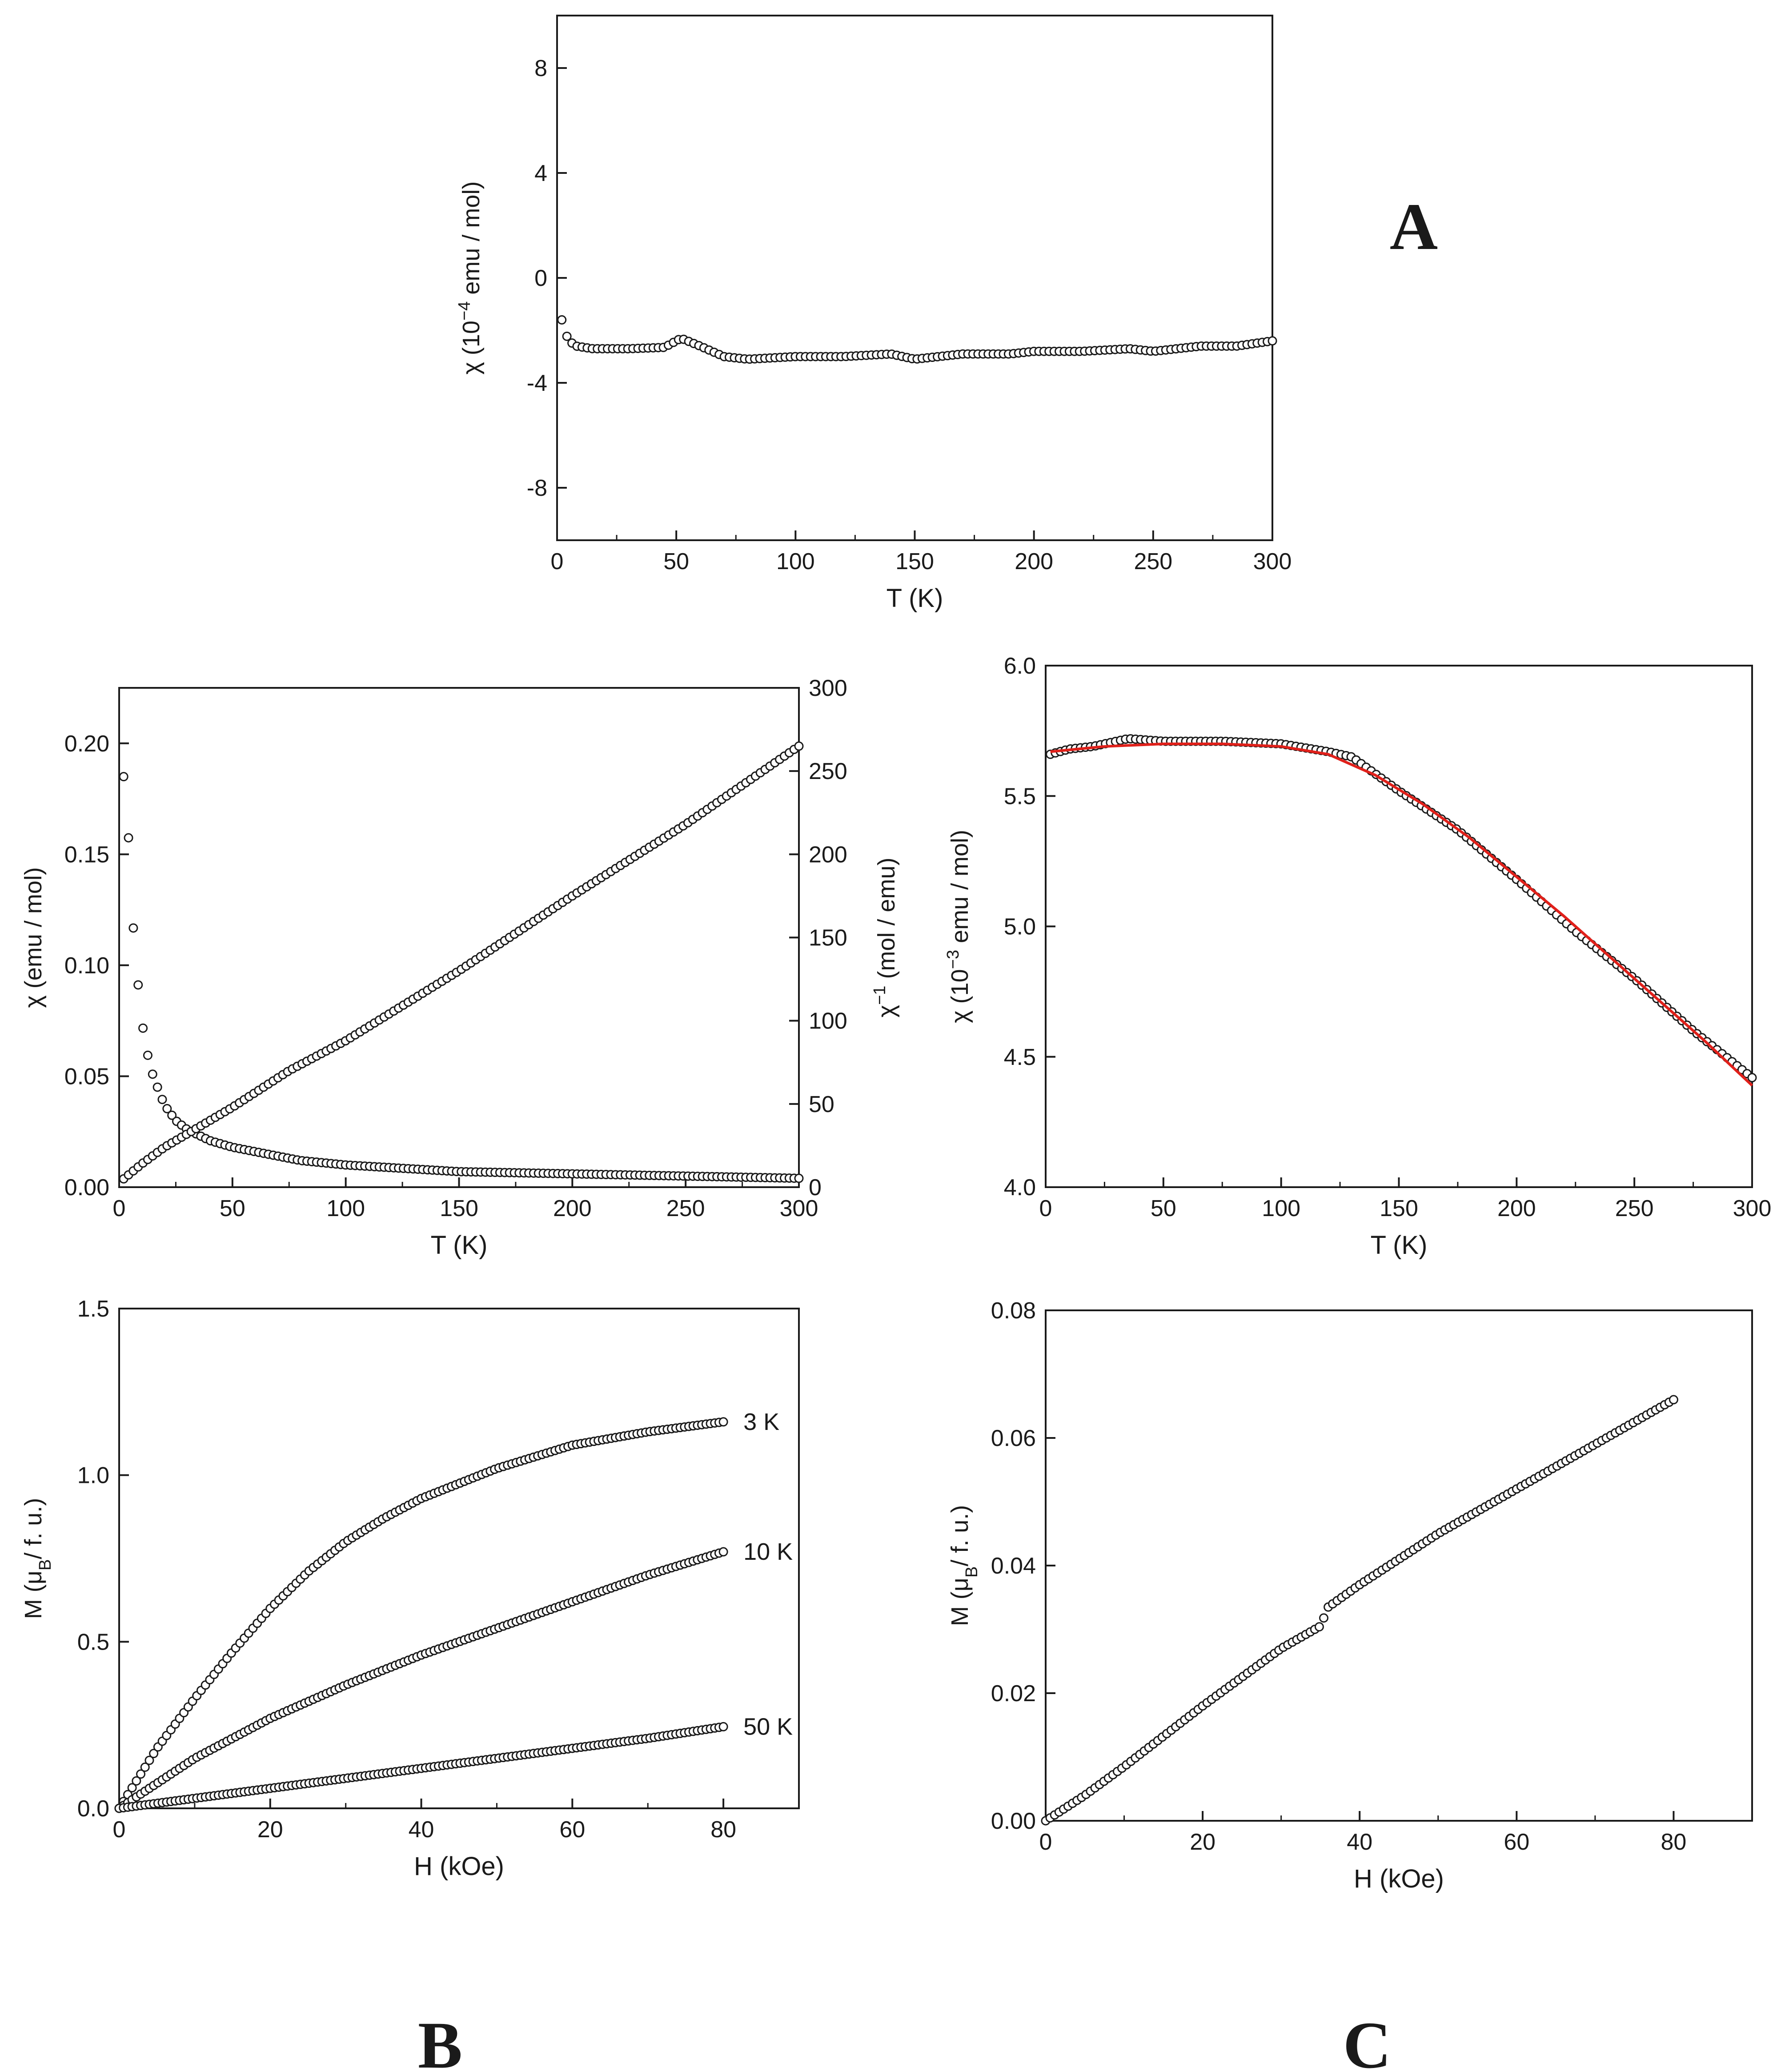 The height and width of the screenshot is (2072, 1785). Describe the element at coordinates (33, 937) in the screenshot. I see `y-axis-label: χ (emu / mol)` at that location.